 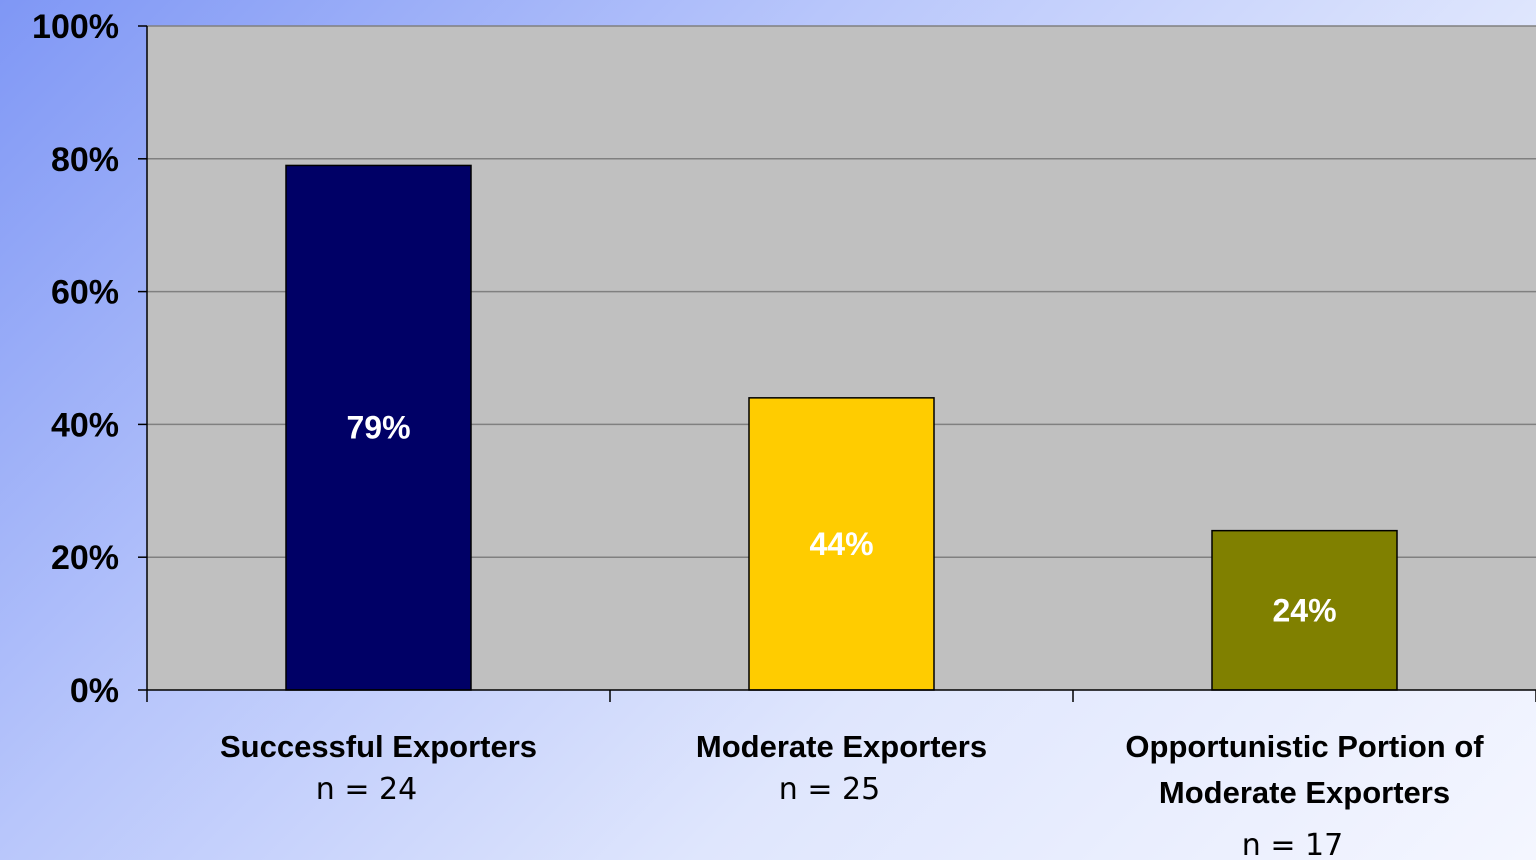 I want to click on bar-value-label: 79%, so click(x=378, y=428).